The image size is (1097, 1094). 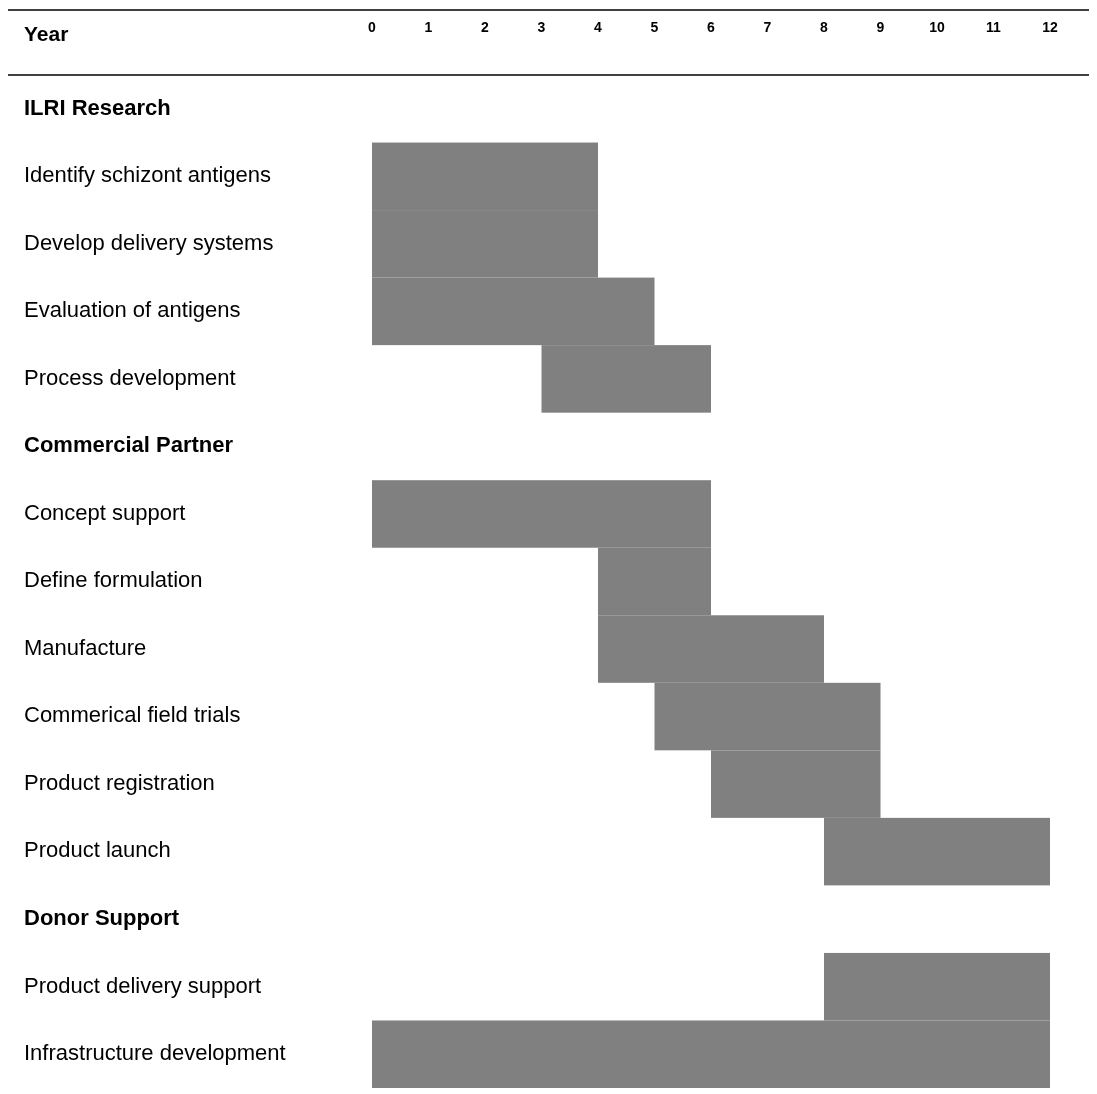 What do you see at coordinates (119, 782) in the screenshot?
I see `y-tick-label: Product registration` at bounding box center [119, 782].